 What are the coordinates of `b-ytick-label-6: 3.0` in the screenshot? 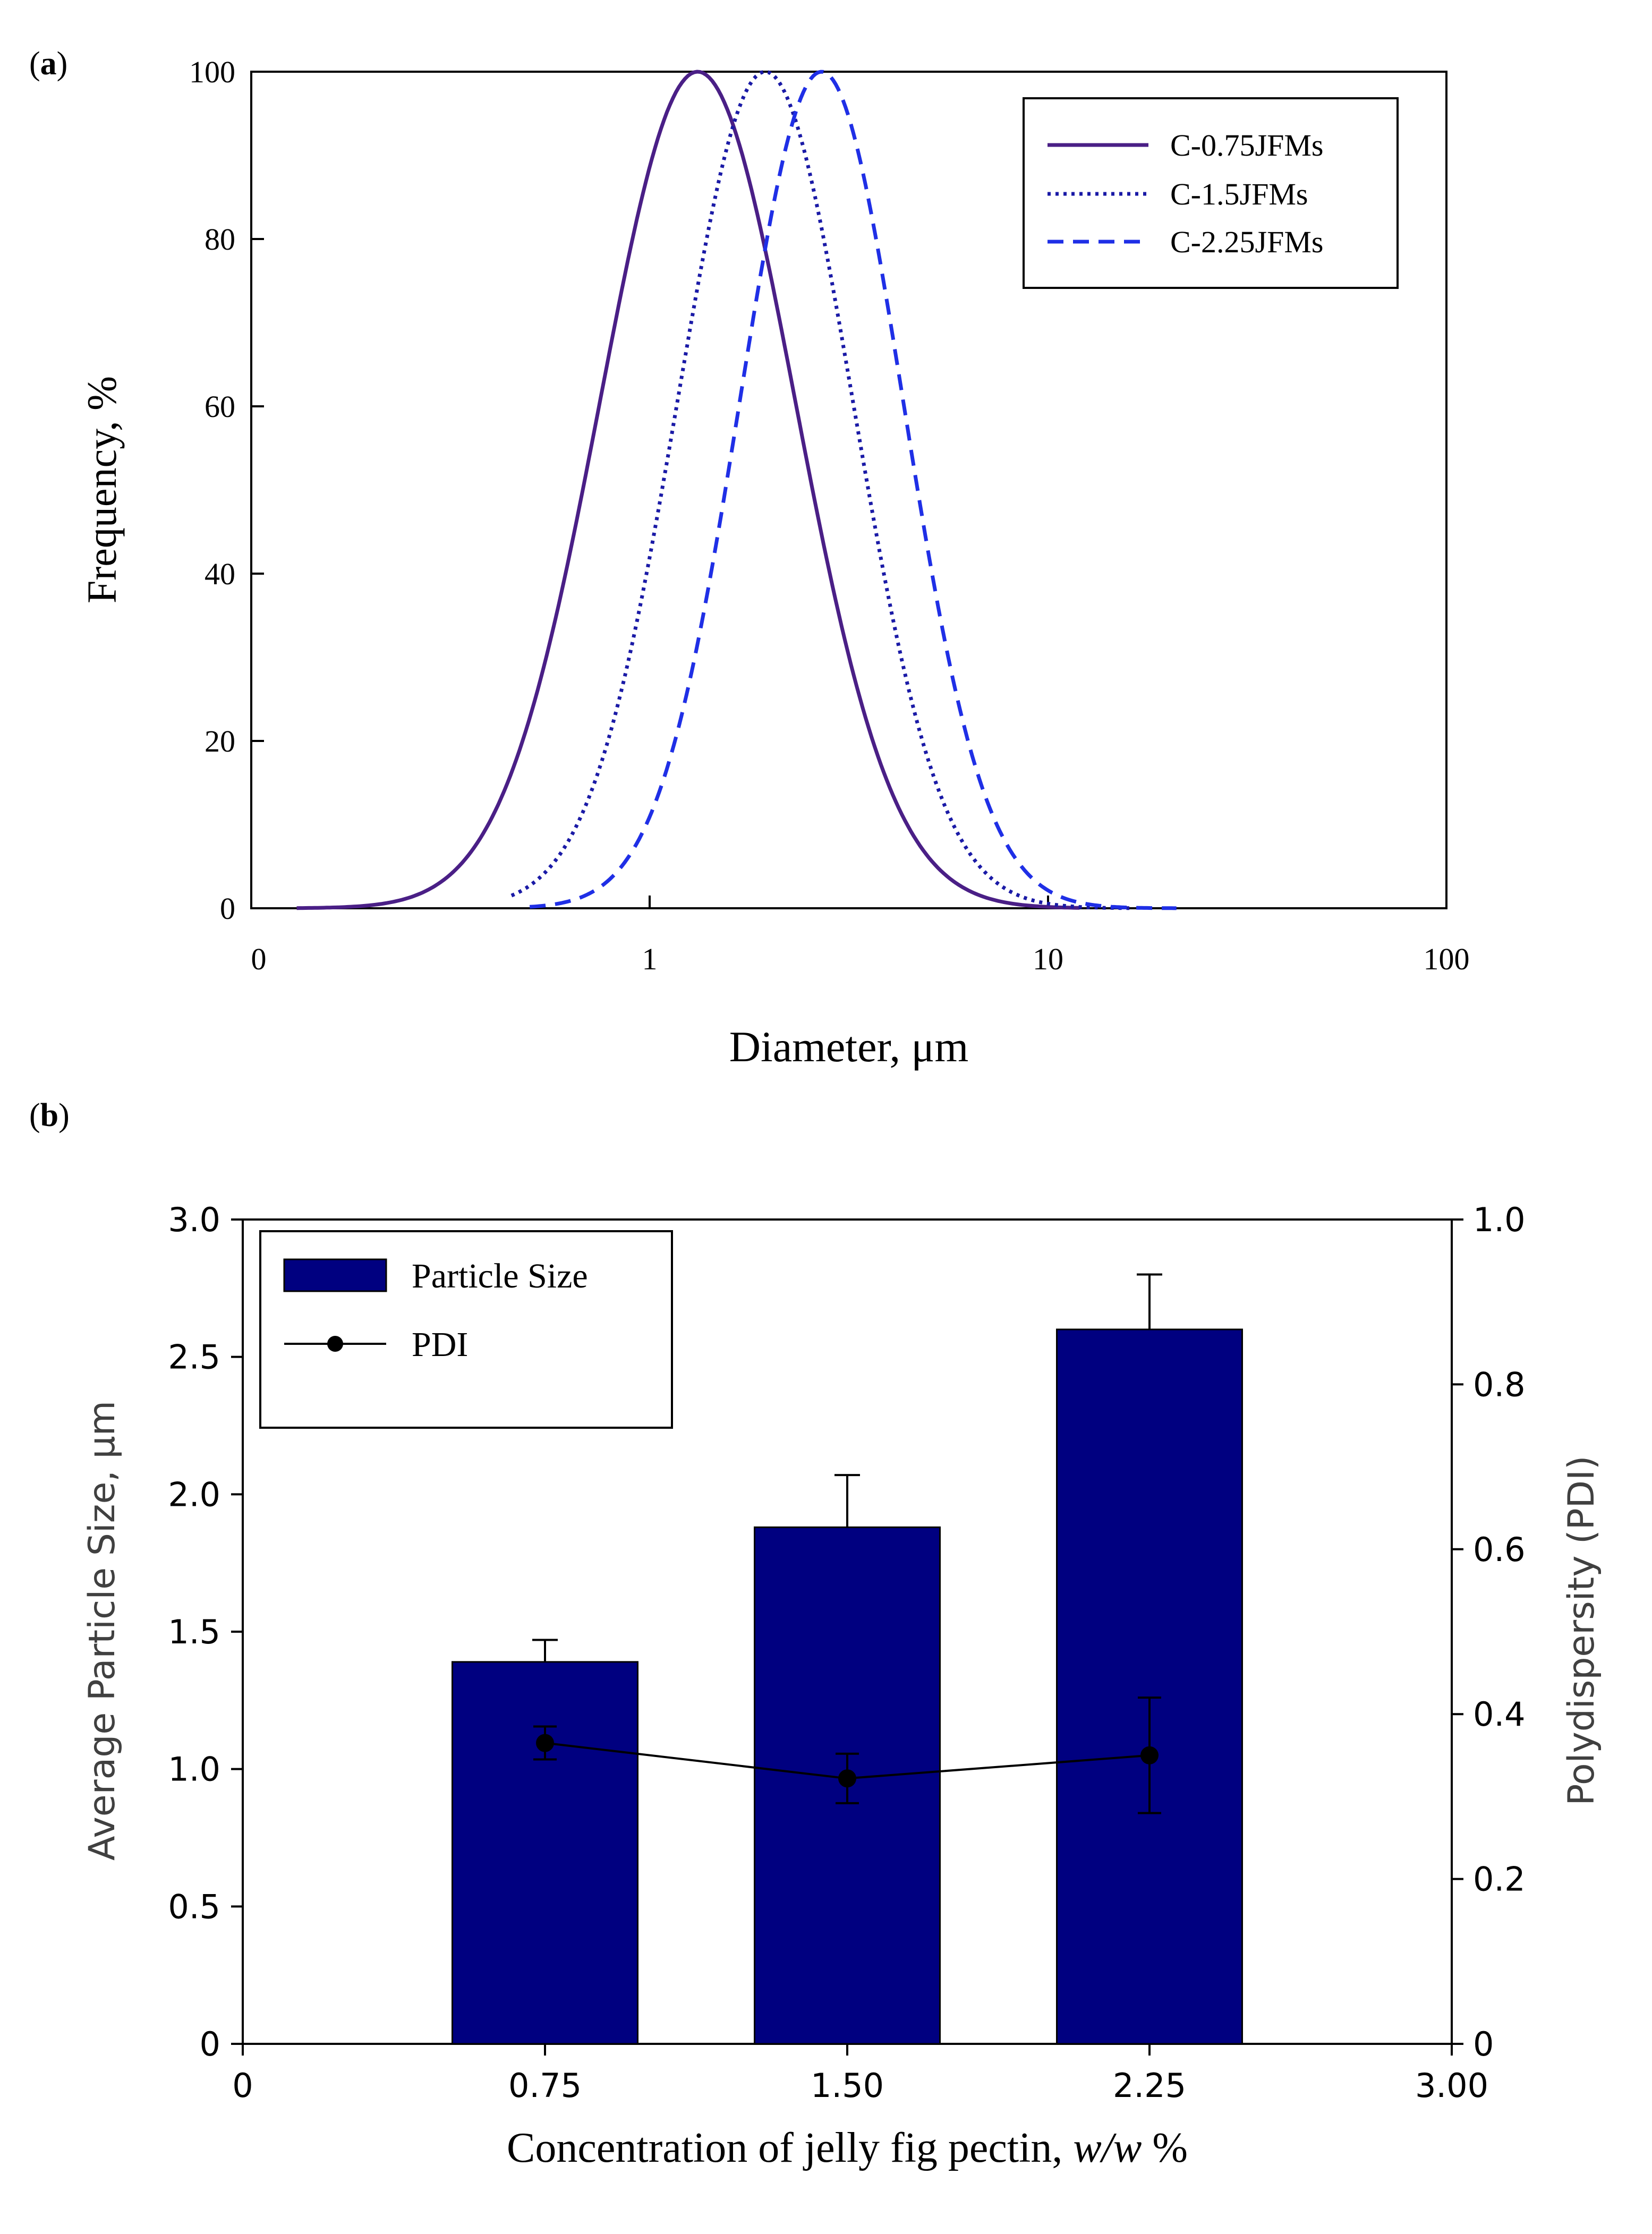 It's located at (194, 1219).